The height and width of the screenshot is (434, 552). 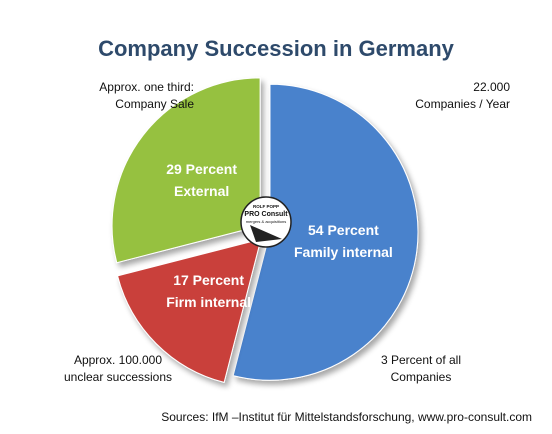 What do you see at coordinates (118, 360) in the screenshot?
I see `annotation-bottom-left-line1: Approx. 100.000` at bounding box center [118, 360].